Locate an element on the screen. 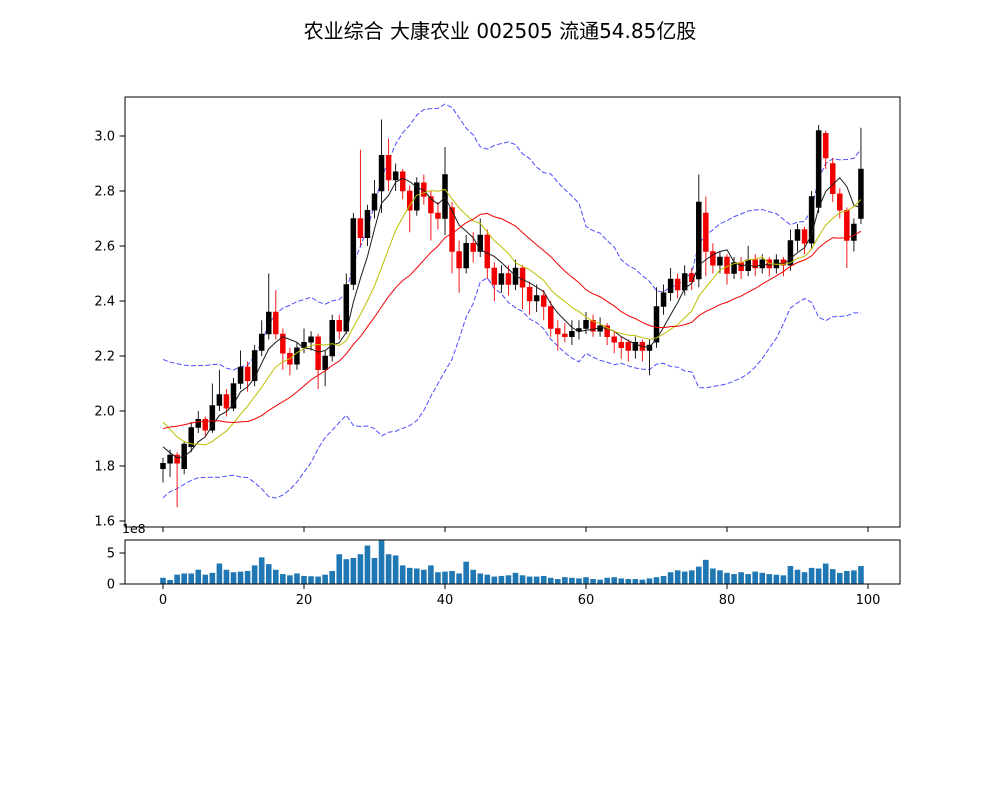 This screenshot has width=1000, height=800. volume-unit-label: 1e8 is located at coordinates (134, 528).